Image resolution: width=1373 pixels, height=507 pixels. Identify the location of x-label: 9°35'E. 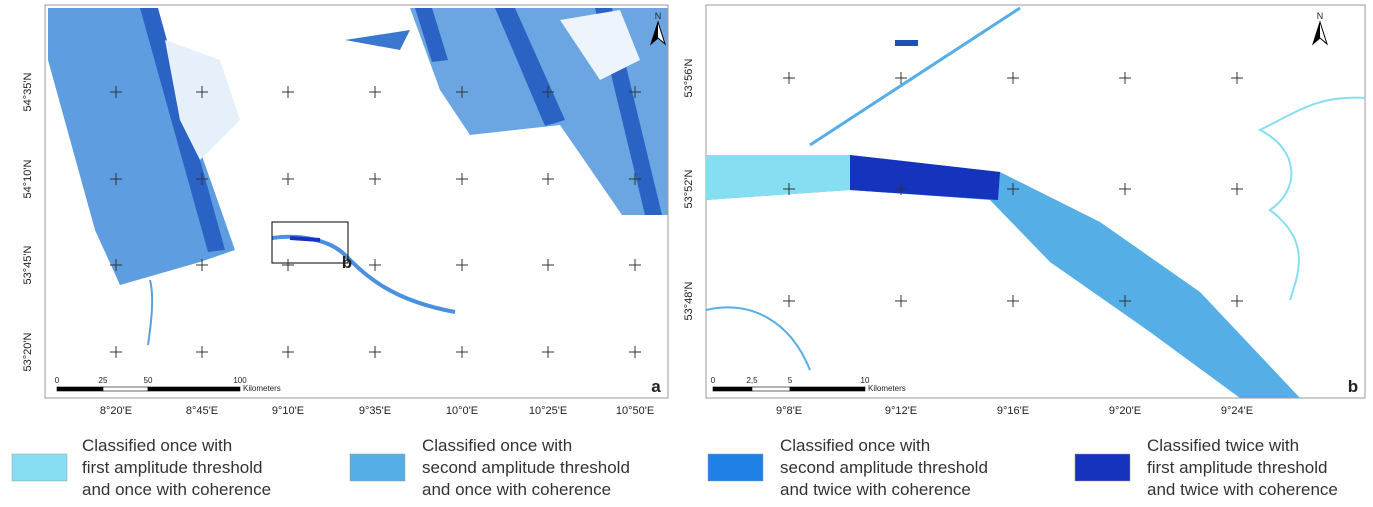
(375, 411).